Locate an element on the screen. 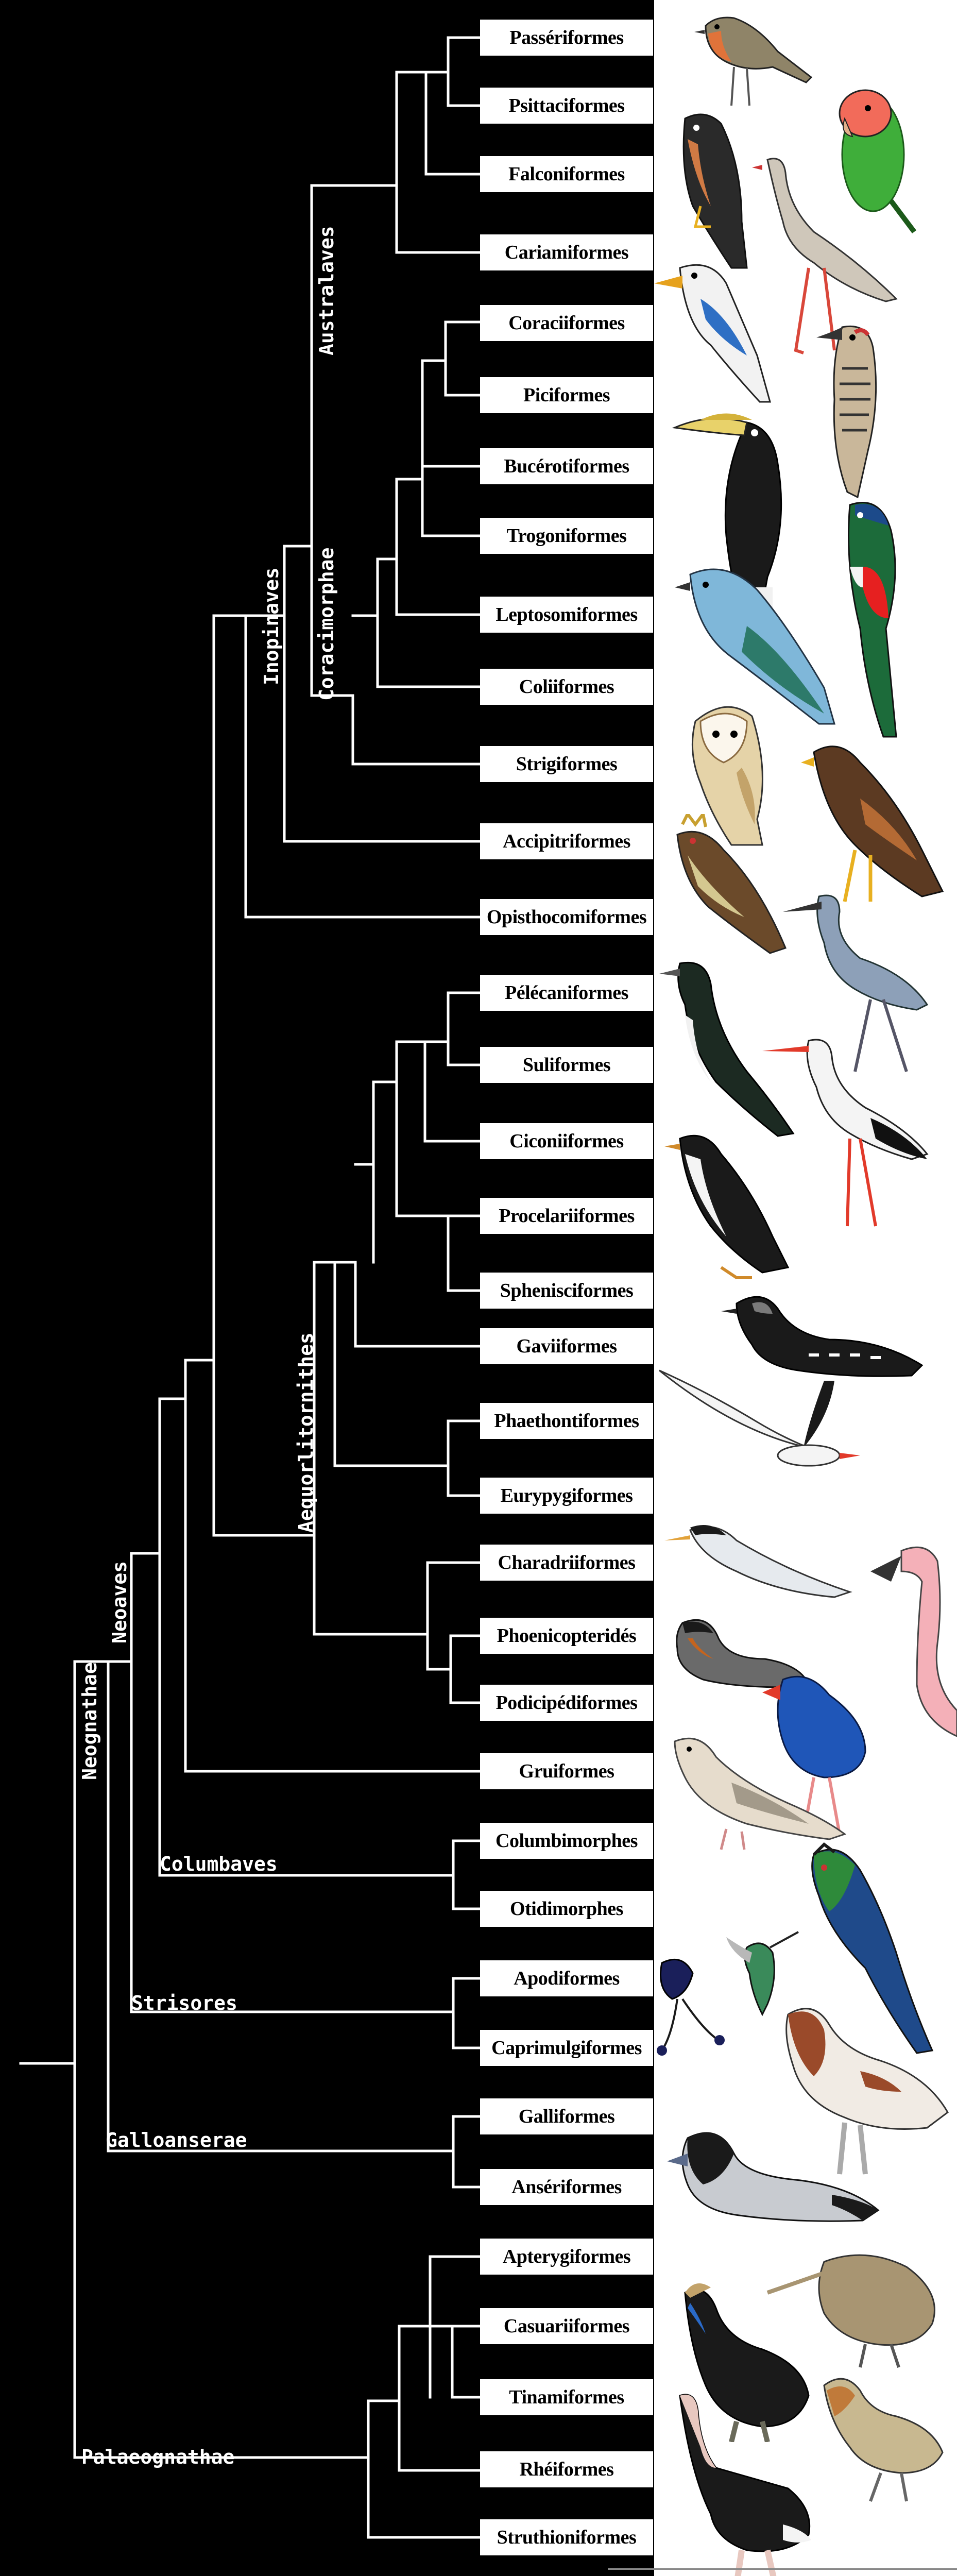 The image size is (957, 2576). order-label-rheiformes: Rhéiformes is located at coordinates (566, 2469).